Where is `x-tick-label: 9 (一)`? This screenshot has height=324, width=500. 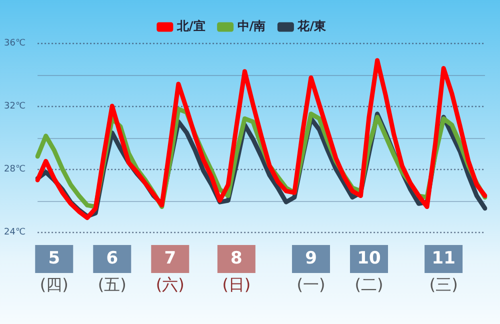 x-tick-label: 9 (一) is located at coordinates (311, 271).